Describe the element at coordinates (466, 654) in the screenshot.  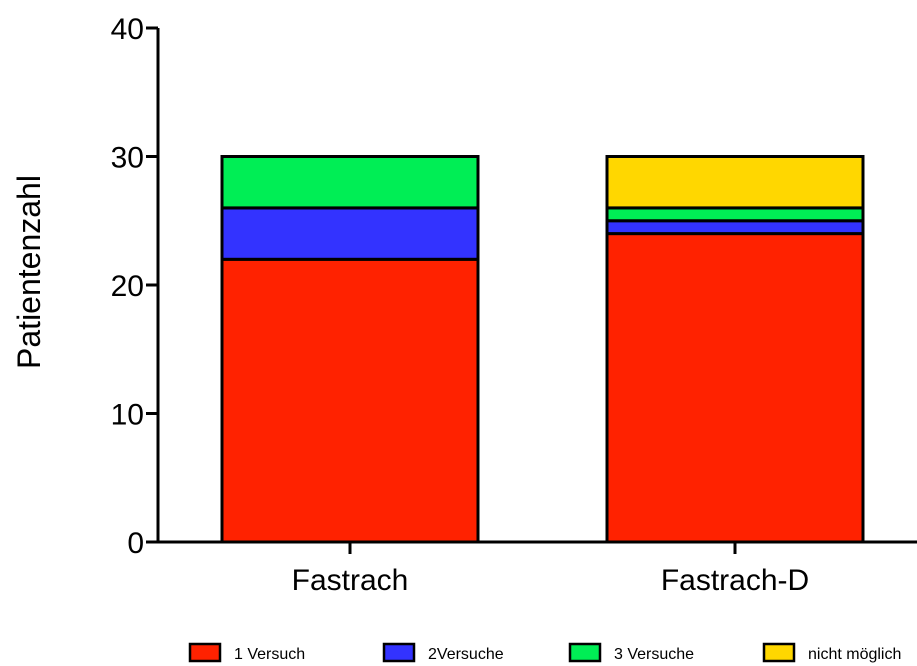
I see `legend-label-2: 2Versuche` at that location.